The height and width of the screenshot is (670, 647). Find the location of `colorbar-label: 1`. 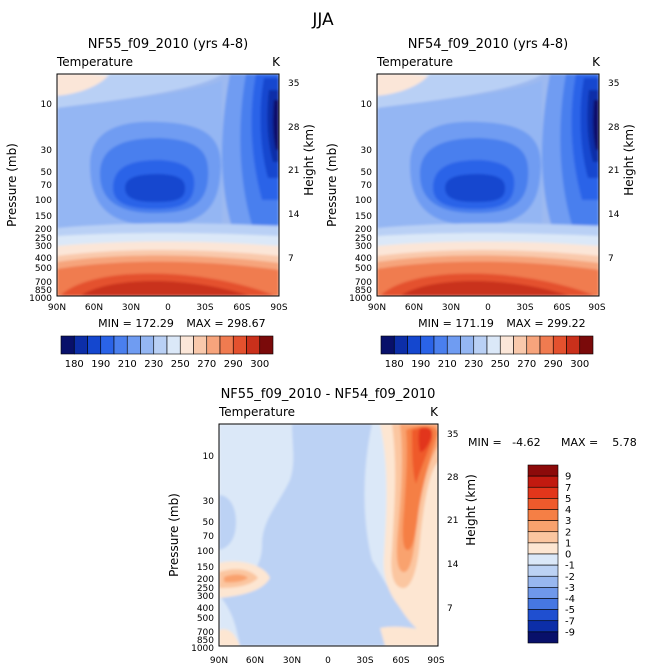

colorbar-label: 1 is located at coordinates (568, 543).